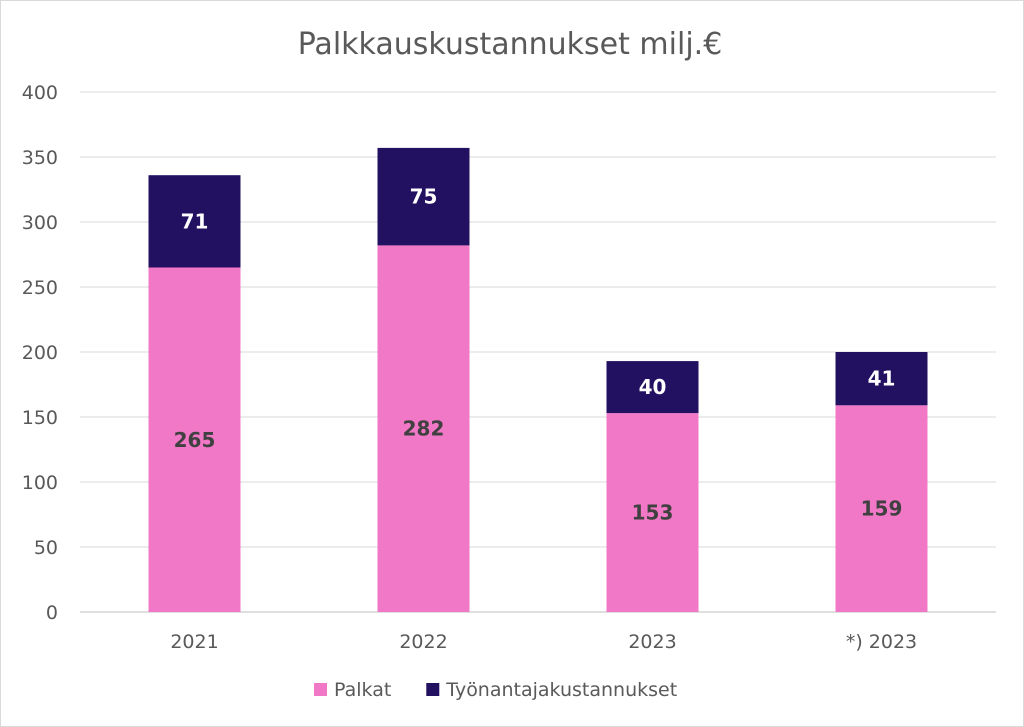  Describe the element at coordinates (194, 642) in the screenshot. I see `x-tick-label: 2021` at that location.